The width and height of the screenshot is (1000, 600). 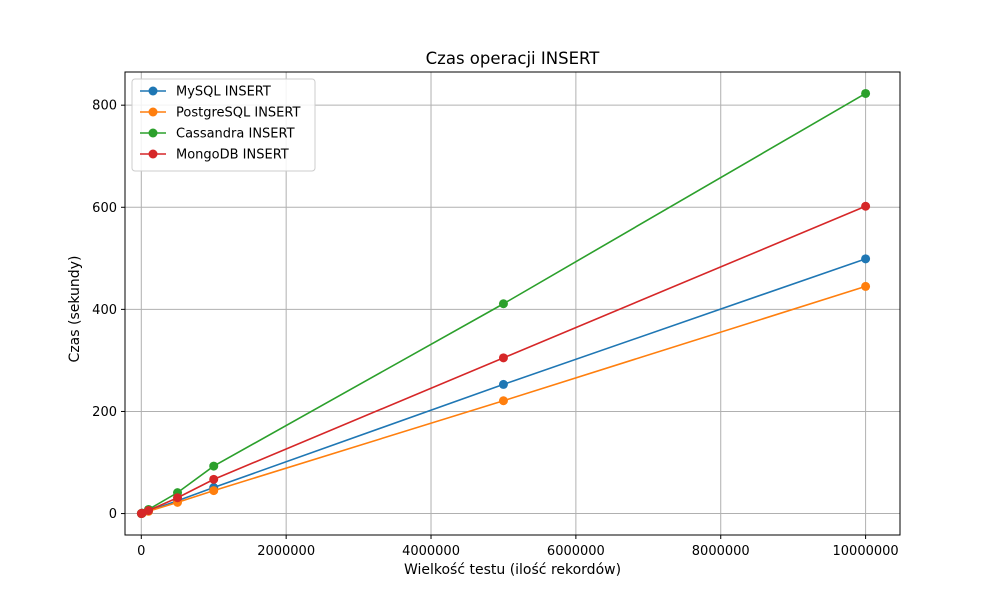 What do you see at coordinates (238, 113) in the screenshot?
I see `legend-entry-label: PostgreSQL INSERT` at bounding box center [238, 113].